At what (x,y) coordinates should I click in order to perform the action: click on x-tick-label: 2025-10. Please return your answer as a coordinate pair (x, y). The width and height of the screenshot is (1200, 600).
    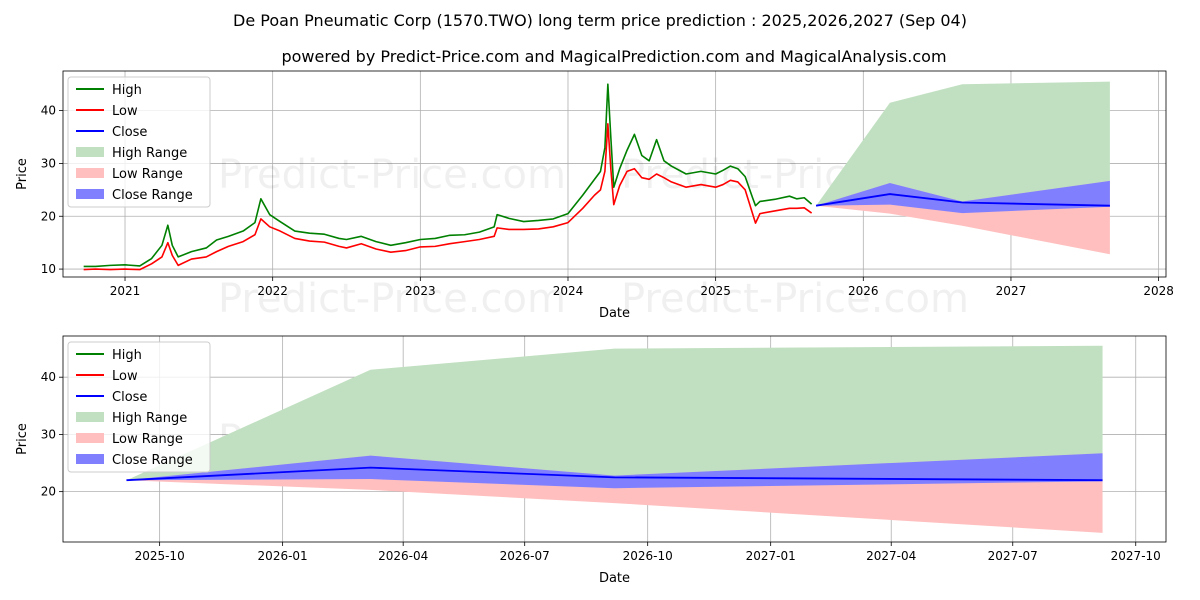
    Looking at the image, I should click on (160, 556).